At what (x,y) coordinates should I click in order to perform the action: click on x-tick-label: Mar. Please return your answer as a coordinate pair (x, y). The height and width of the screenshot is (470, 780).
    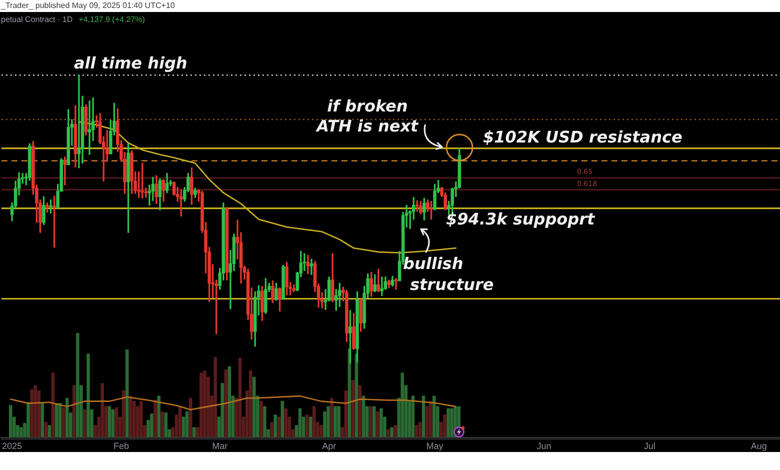
    Looking at the image, I should click on (220, 445).